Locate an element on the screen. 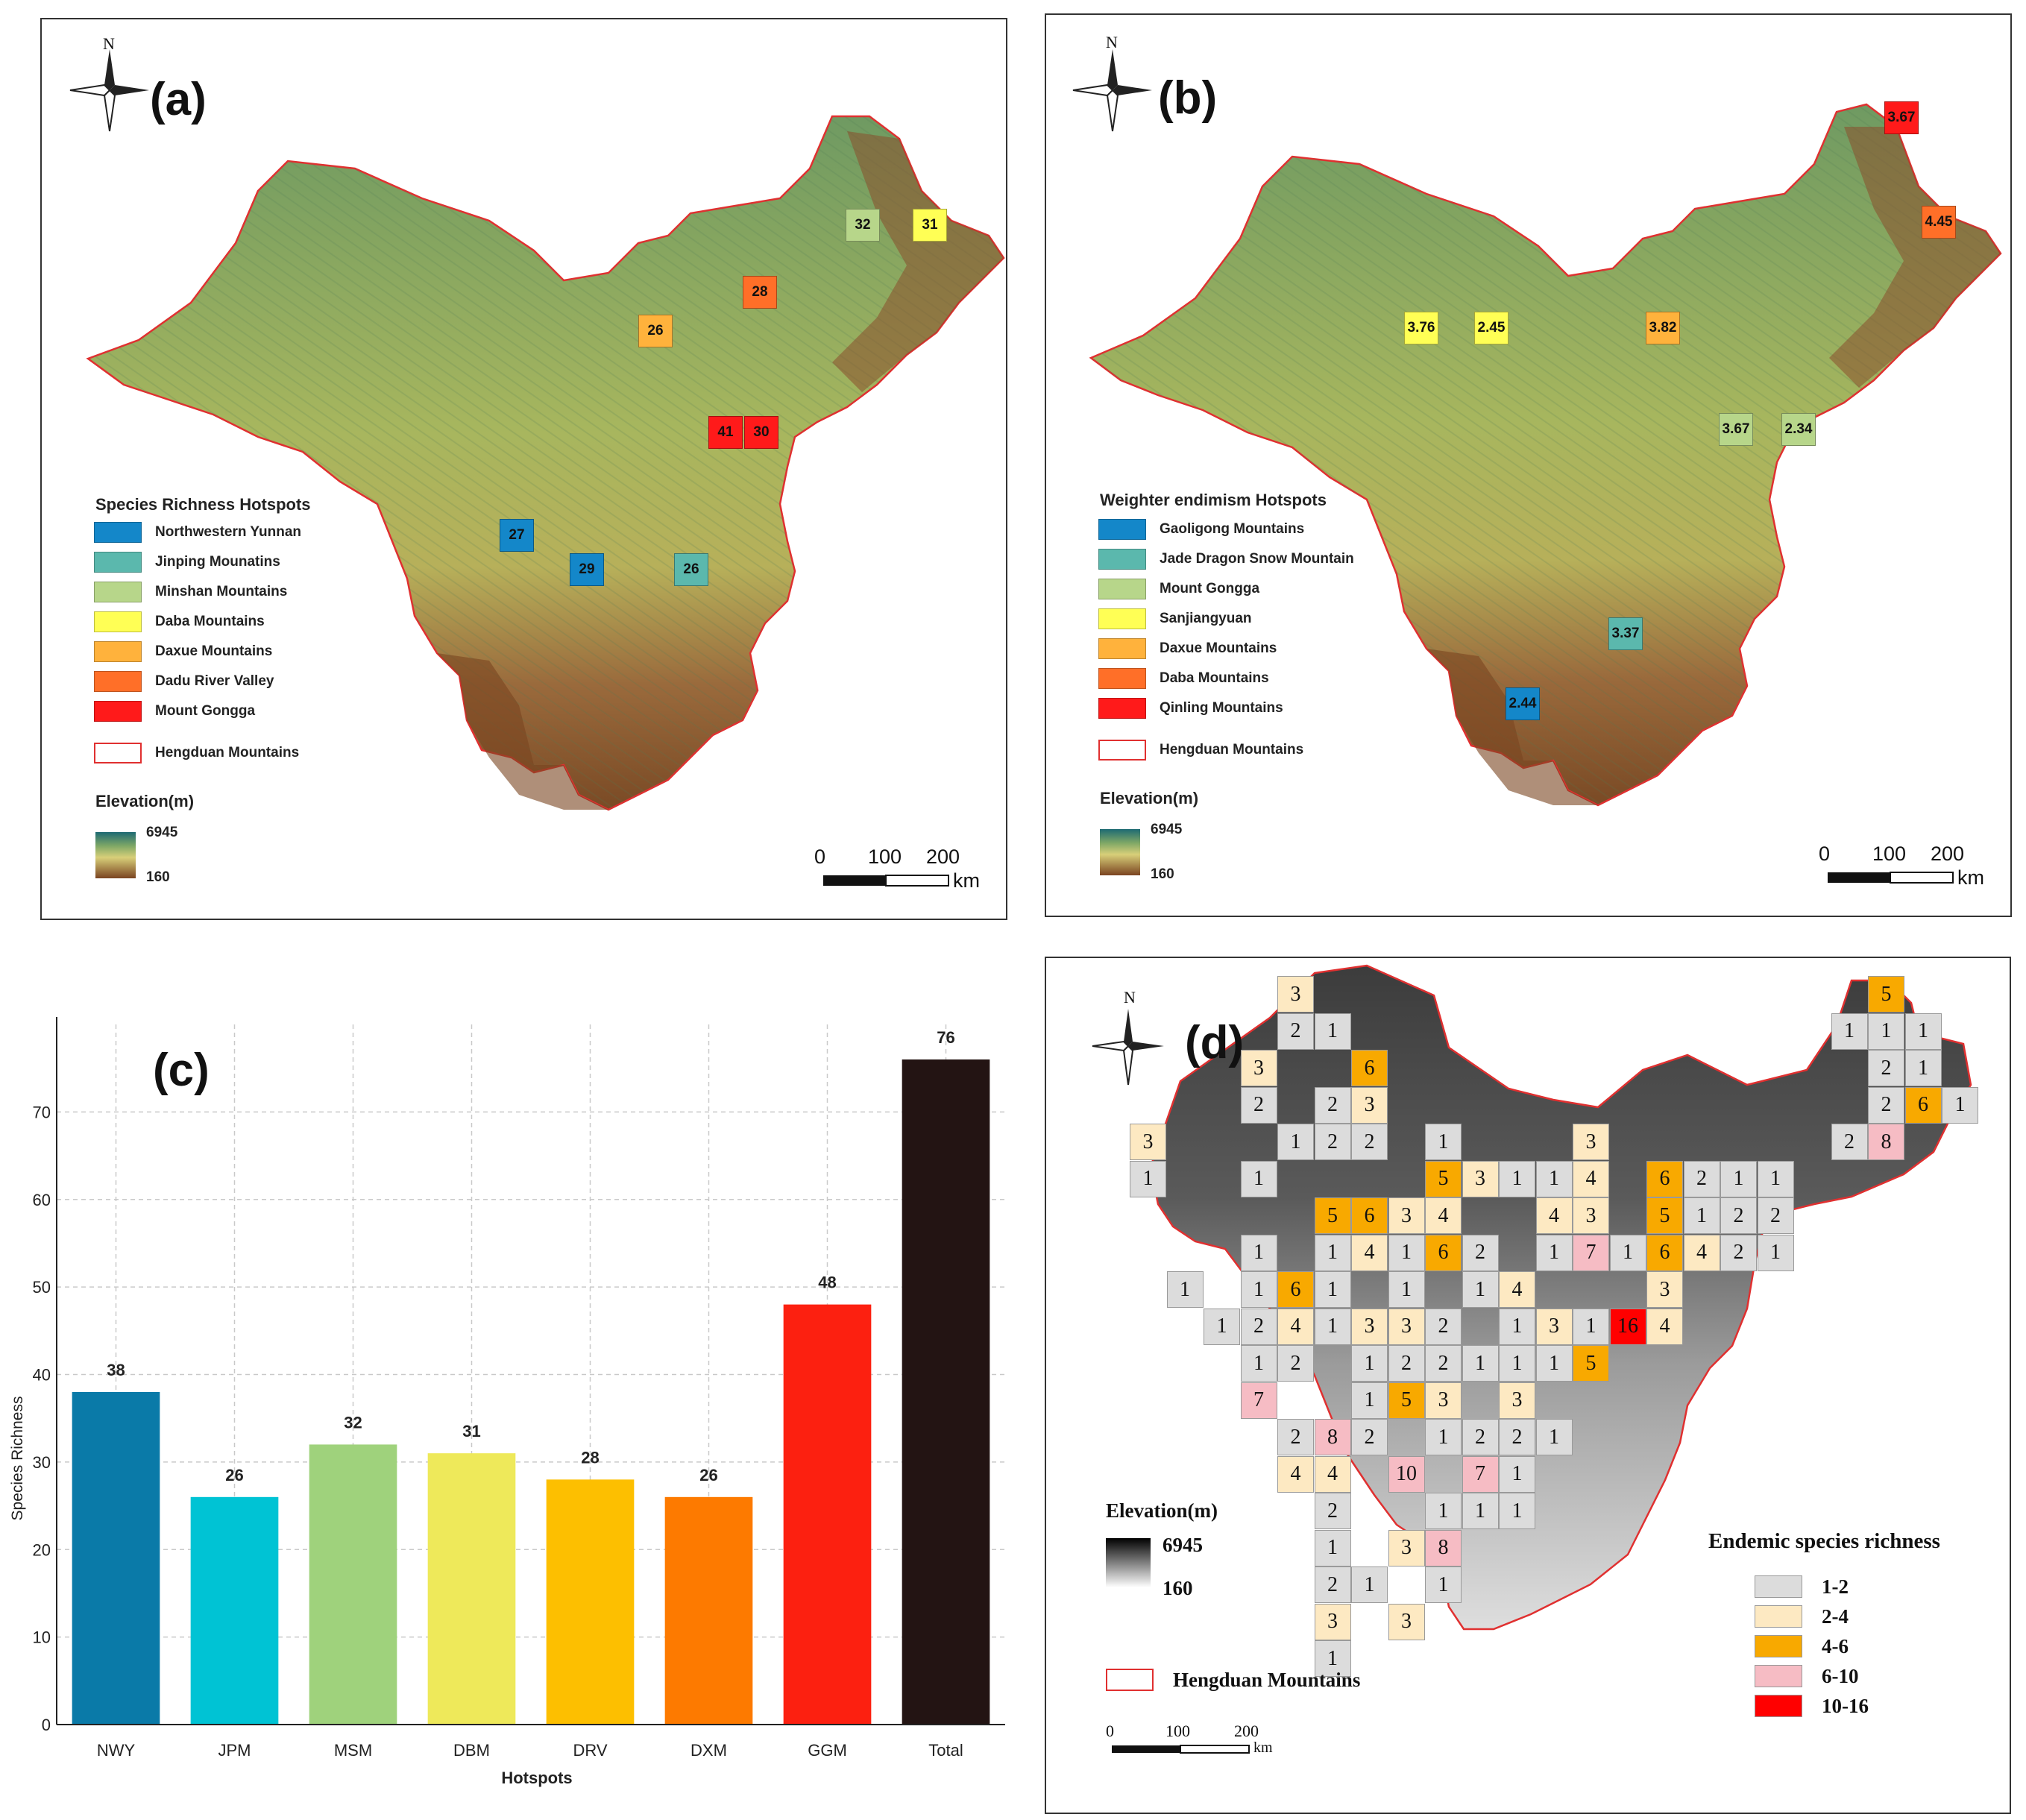 The width and height of the screenshot is (2026, 1820). legend-outline-swatch is located at coordinates (118, 753).